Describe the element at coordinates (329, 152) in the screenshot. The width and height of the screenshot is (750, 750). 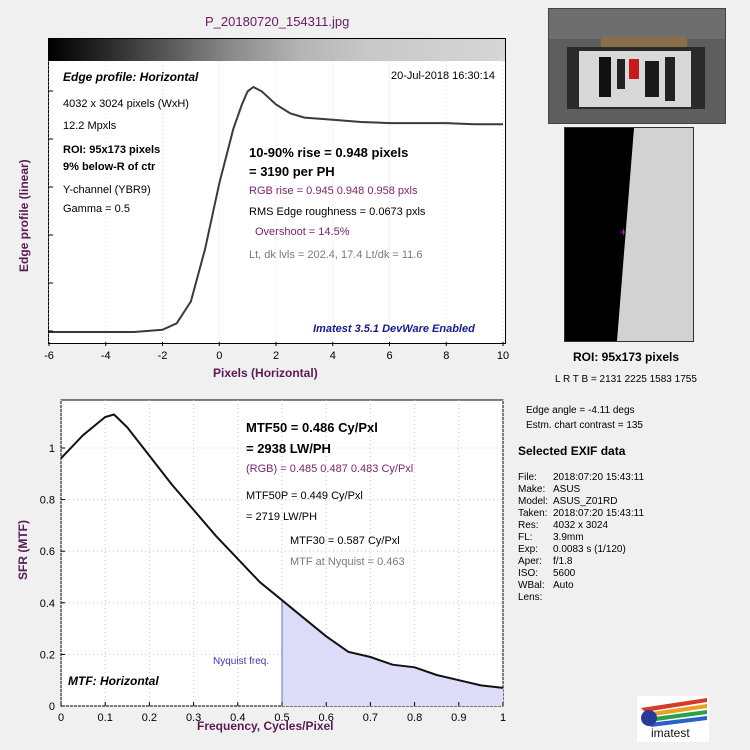
I see `rise-value: 10-90% rise = 0.948 pixels` at that location.